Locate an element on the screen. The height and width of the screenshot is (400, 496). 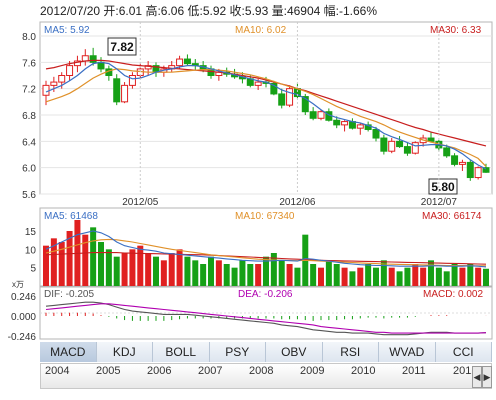
price-y-tick-label: 5.6 is located at coordinates (29, 195).